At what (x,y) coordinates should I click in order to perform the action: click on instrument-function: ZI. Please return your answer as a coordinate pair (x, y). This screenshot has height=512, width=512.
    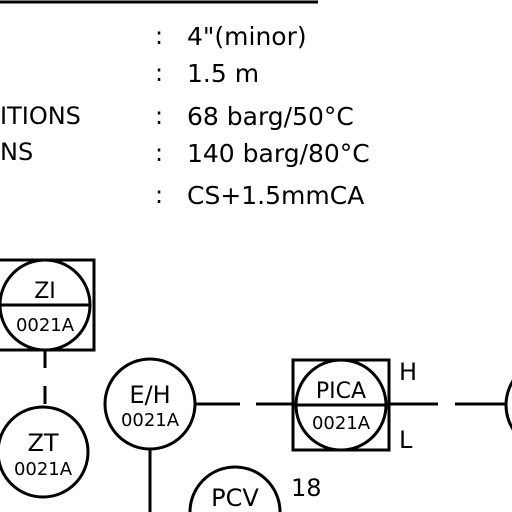
    Looking at the image, I should click on (45, 291).